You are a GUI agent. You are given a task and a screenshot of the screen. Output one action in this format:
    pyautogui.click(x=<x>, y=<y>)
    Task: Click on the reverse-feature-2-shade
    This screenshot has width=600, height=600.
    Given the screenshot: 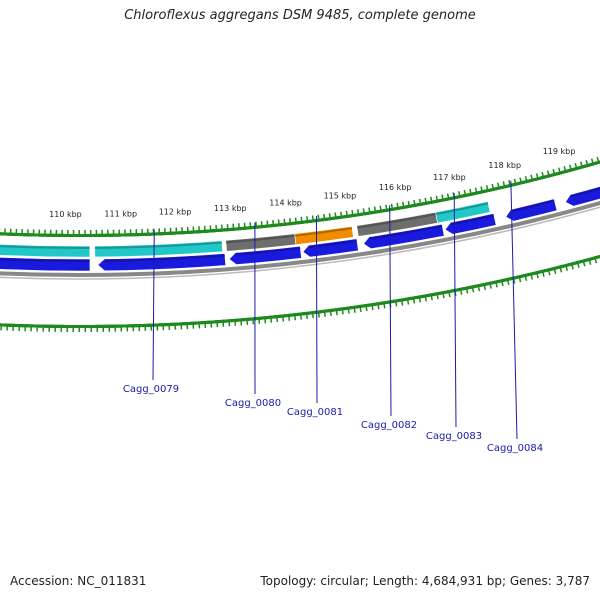 What is the action you would take?
    pyautogui.click(x=158, y=245)
    